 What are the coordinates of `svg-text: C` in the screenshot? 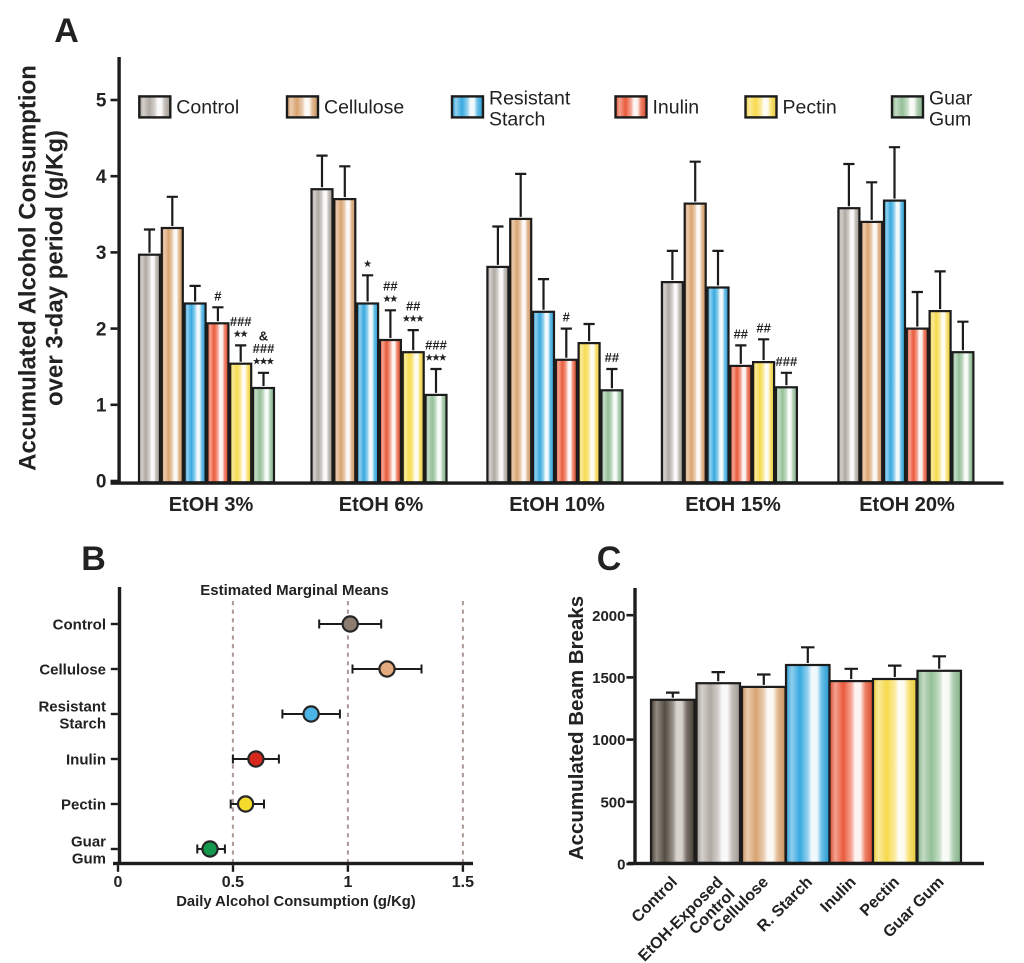 It's located at (609, 559).